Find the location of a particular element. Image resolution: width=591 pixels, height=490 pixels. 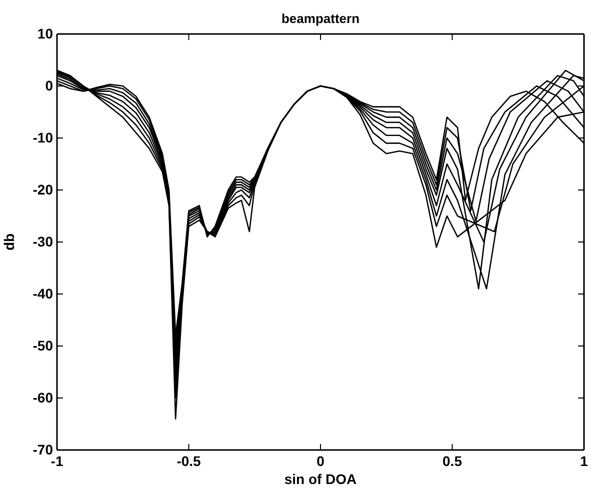

y-tick-label: 0 is located at coordinates (49, 85).